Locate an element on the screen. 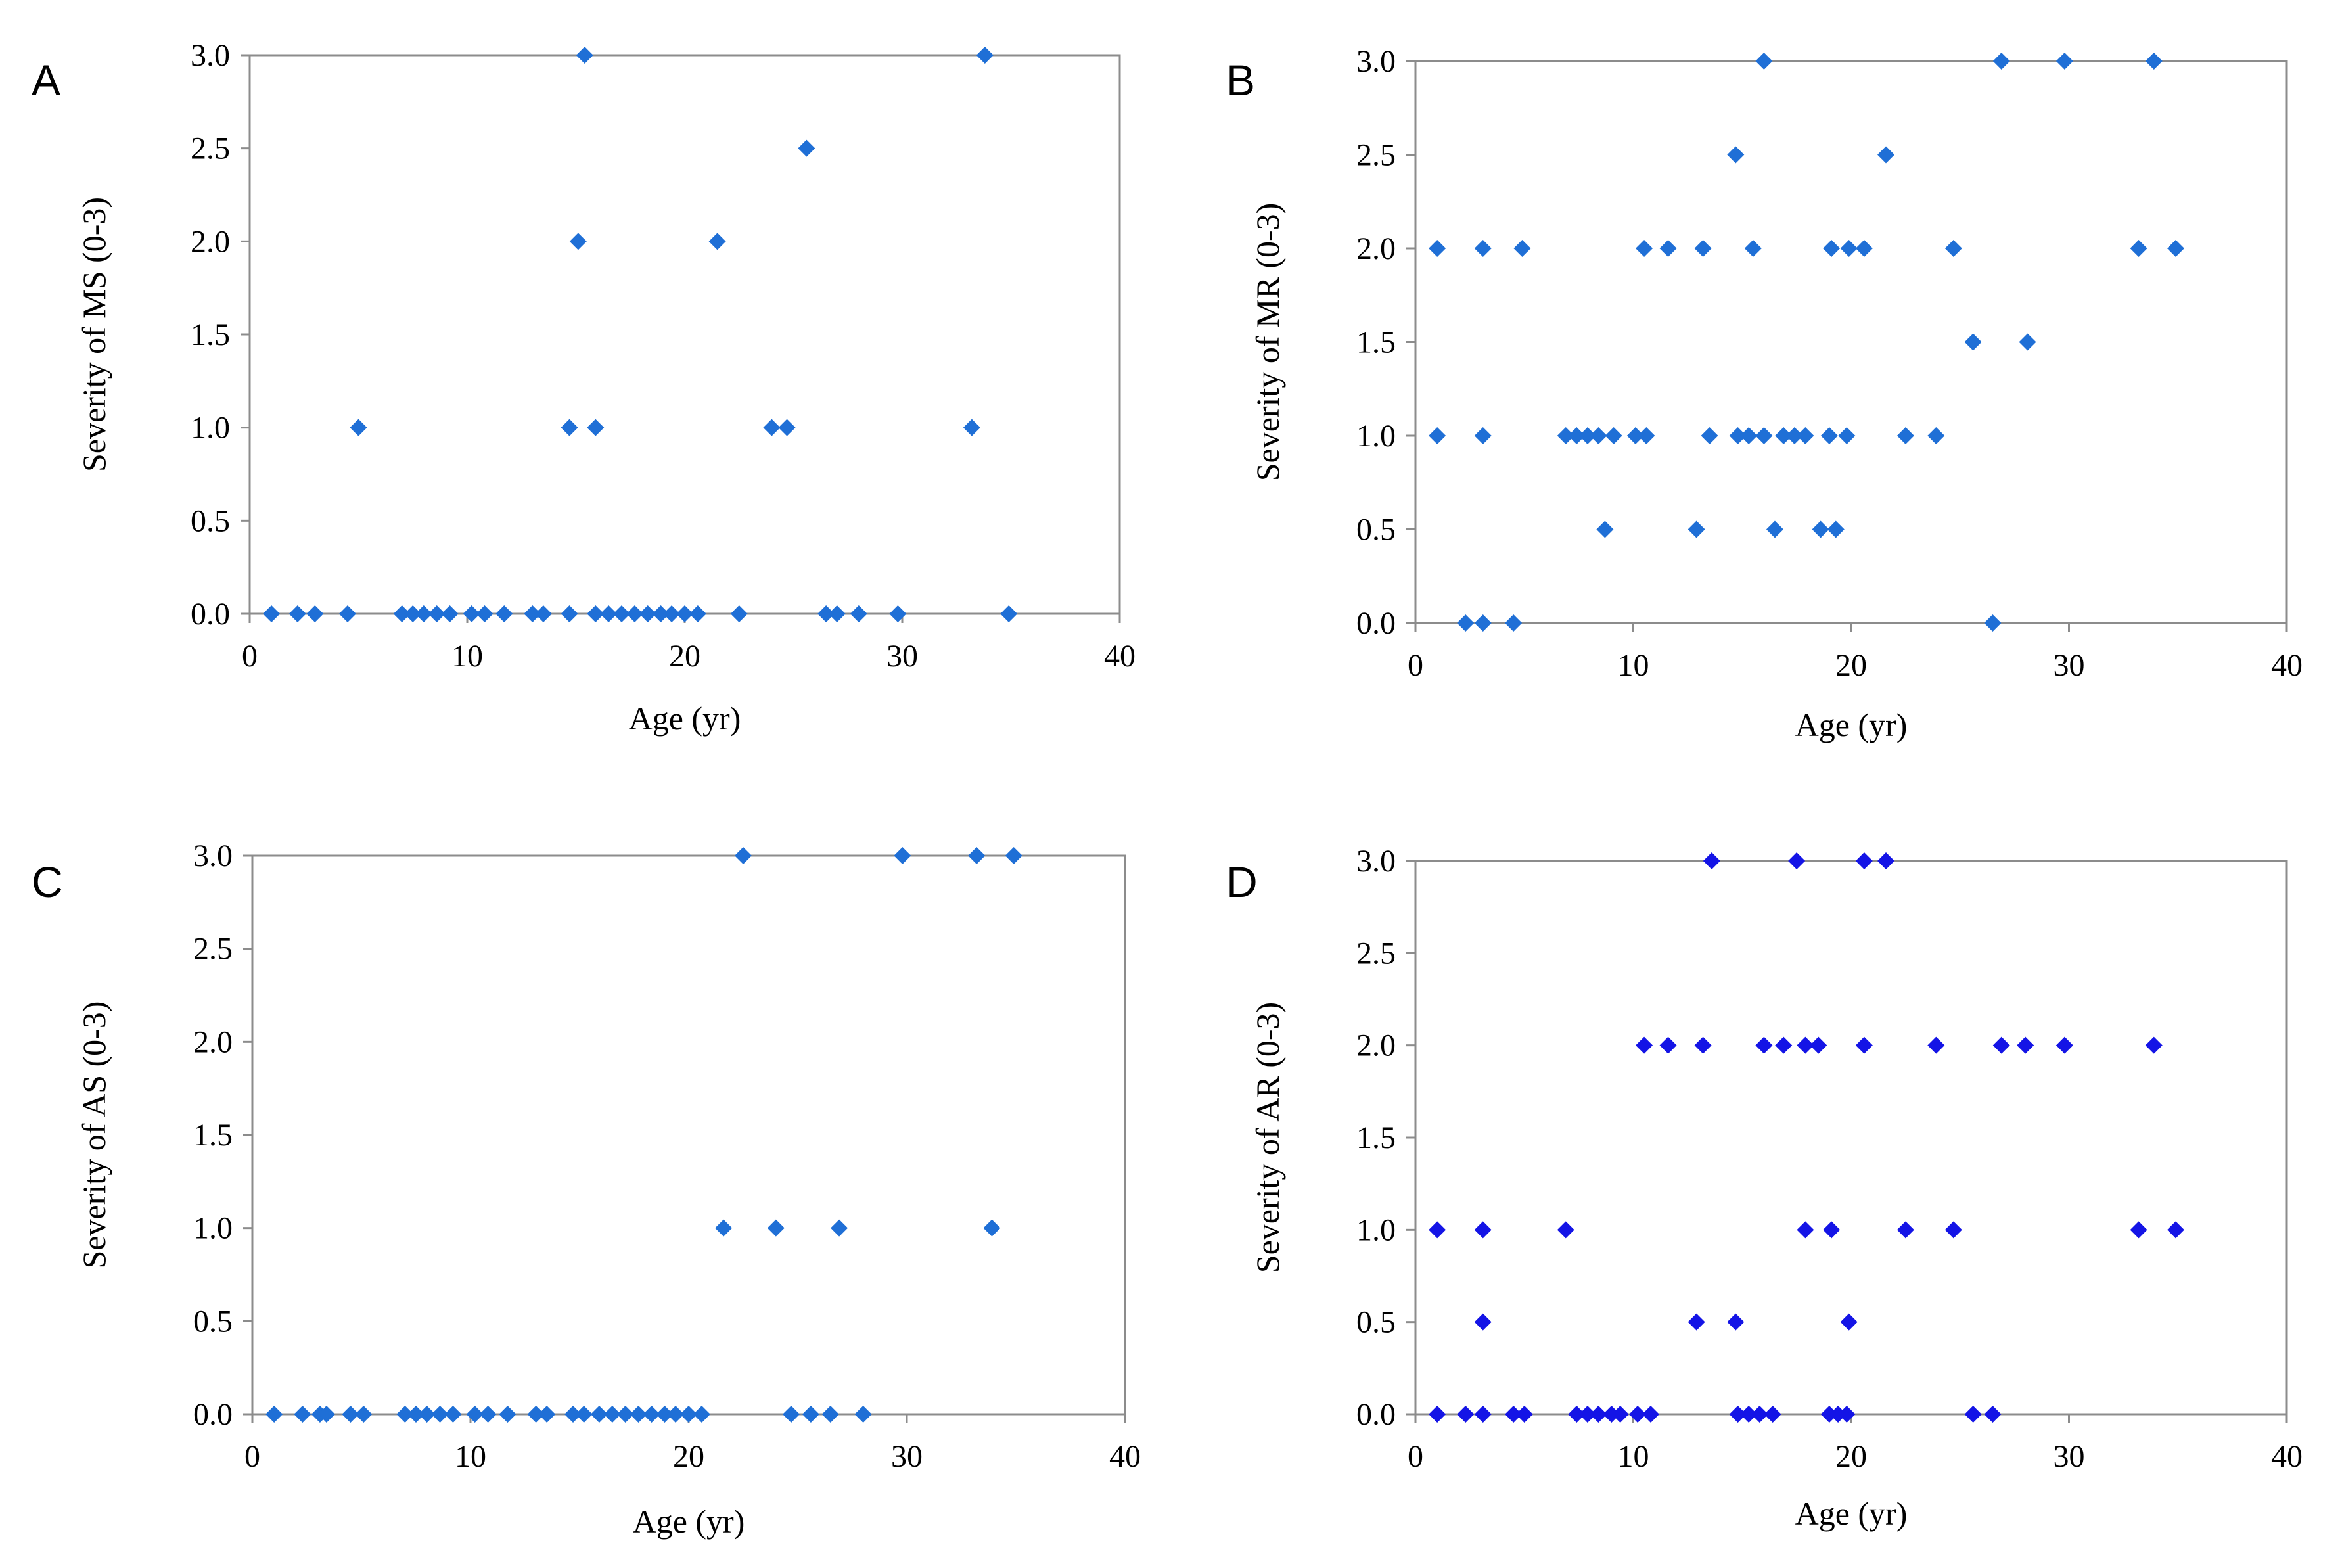 The image size is (2342, 1568). y-axis-title: Severity of MR (0-3) is located at coordinates (1267, 342).